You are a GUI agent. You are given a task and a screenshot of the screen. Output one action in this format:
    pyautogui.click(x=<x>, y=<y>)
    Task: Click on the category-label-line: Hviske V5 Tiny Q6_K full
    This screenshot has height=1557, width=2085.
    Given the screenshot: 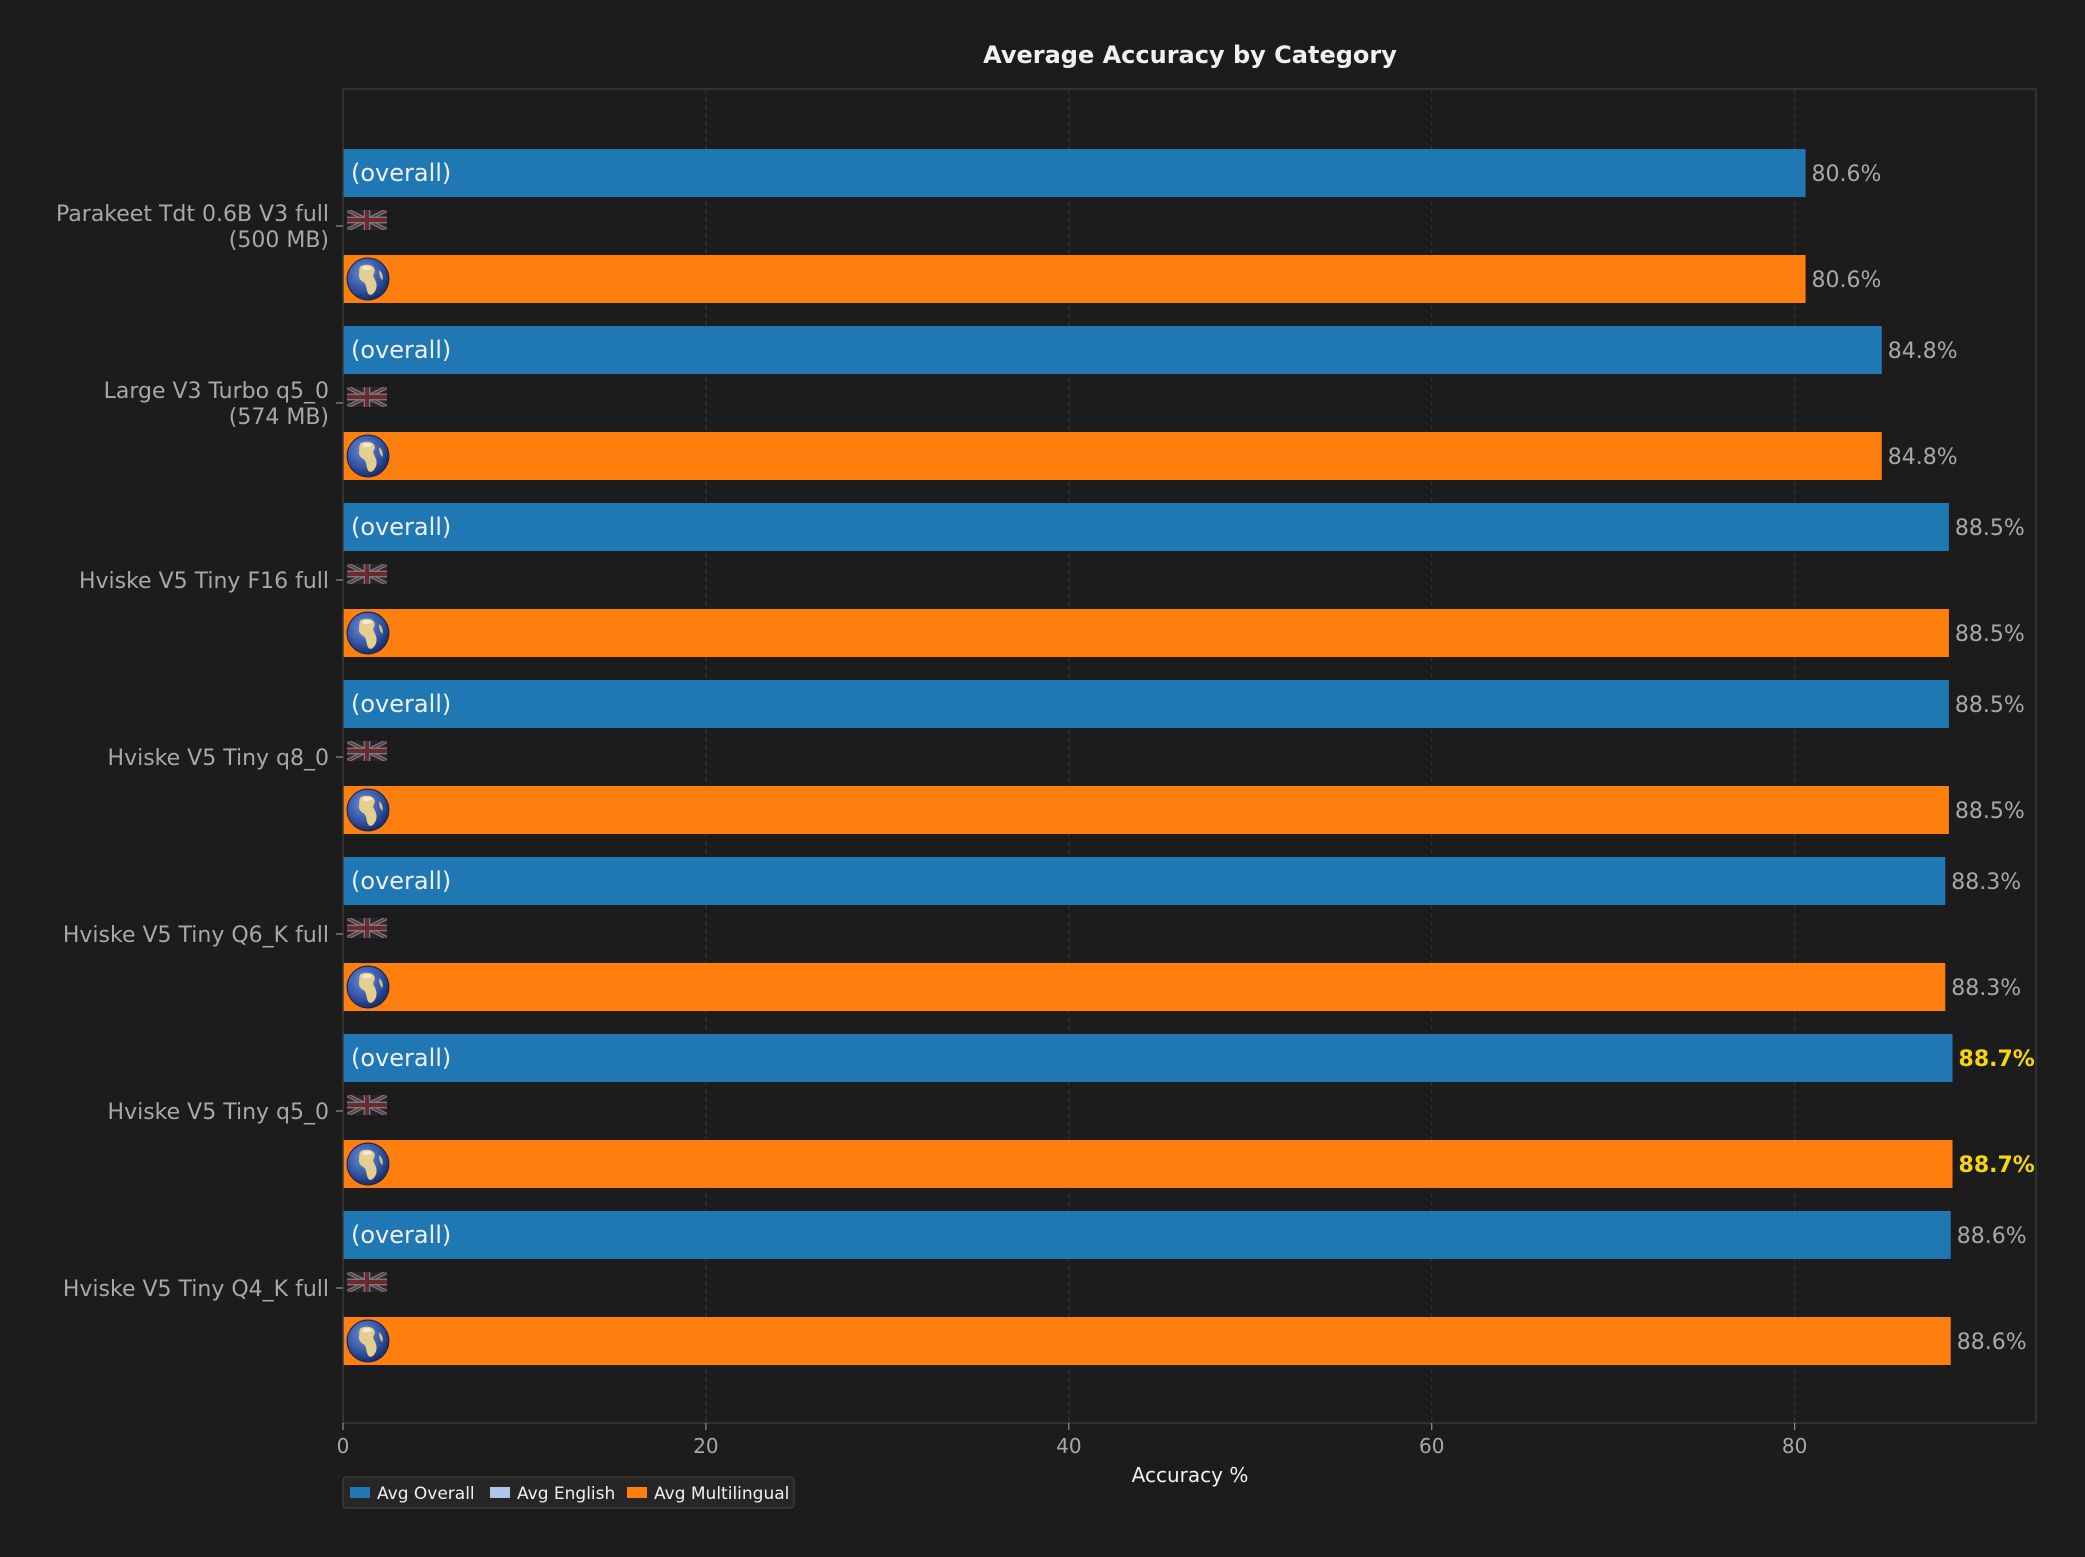 What is the action you would take?
    pyautogui.click(x=196, y=935)
    